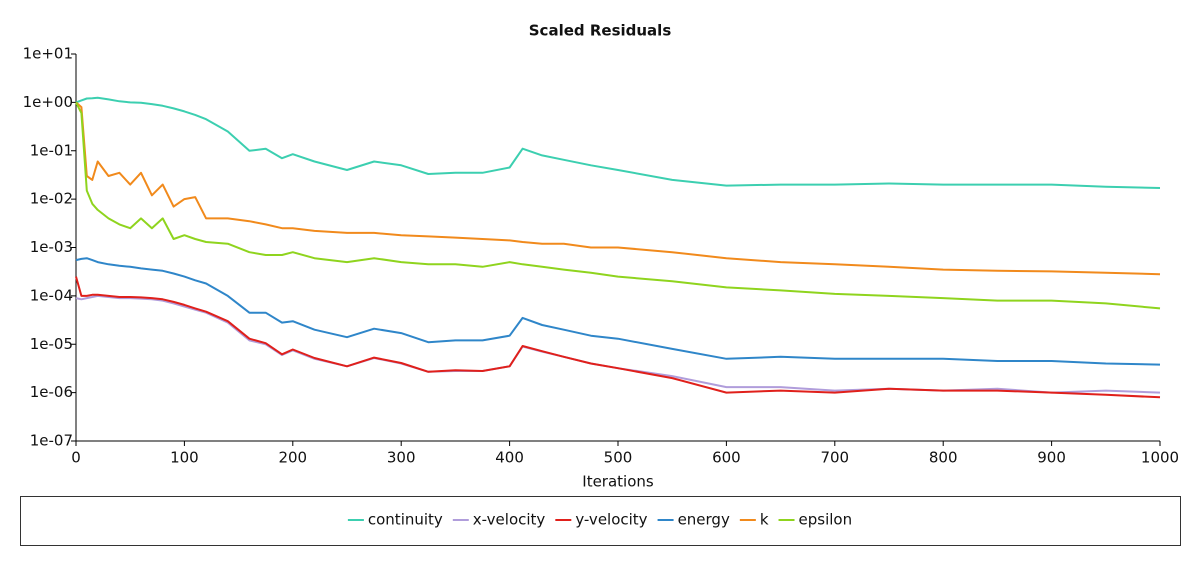 Image resolution: width=1201 pixels, height=565 pixels. Describe the element at coordinates (618, 142) in the screenshot. I see `series-line` at that location.